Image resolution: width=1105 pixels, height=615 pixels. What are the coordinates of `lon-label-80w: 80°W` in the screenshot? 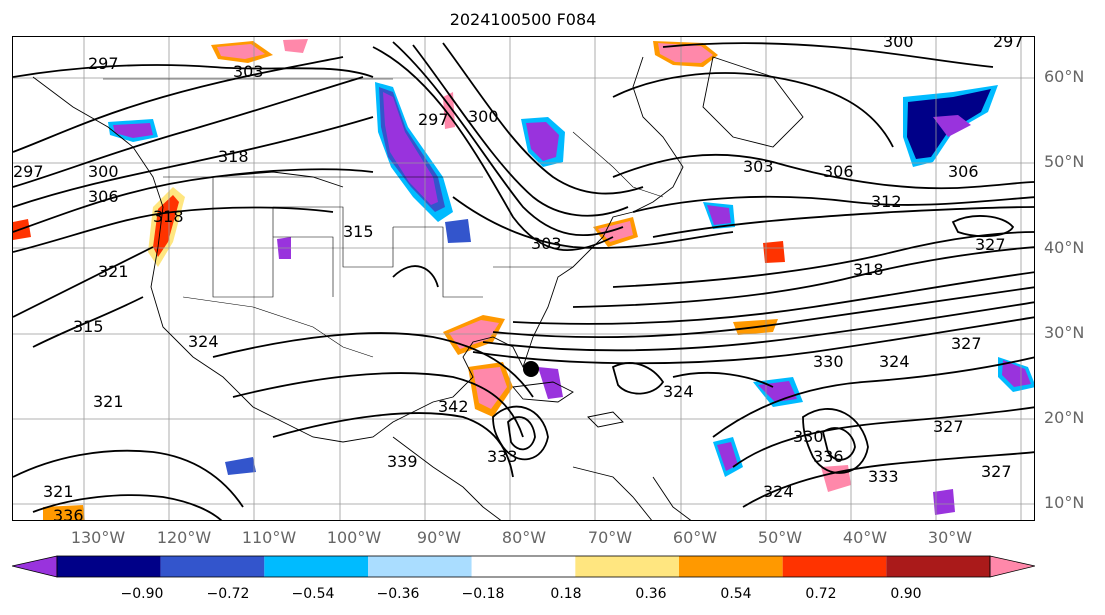 It's located at (524, 537).